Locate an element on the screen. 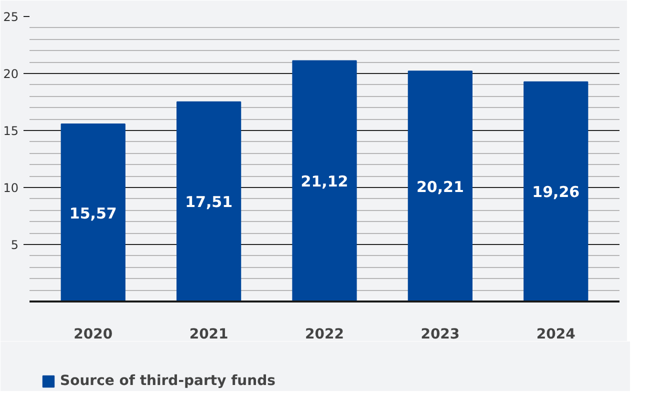 The width and height of the screenshot is (648, 418). text: 19,26 is located at coordinates (556, 192).